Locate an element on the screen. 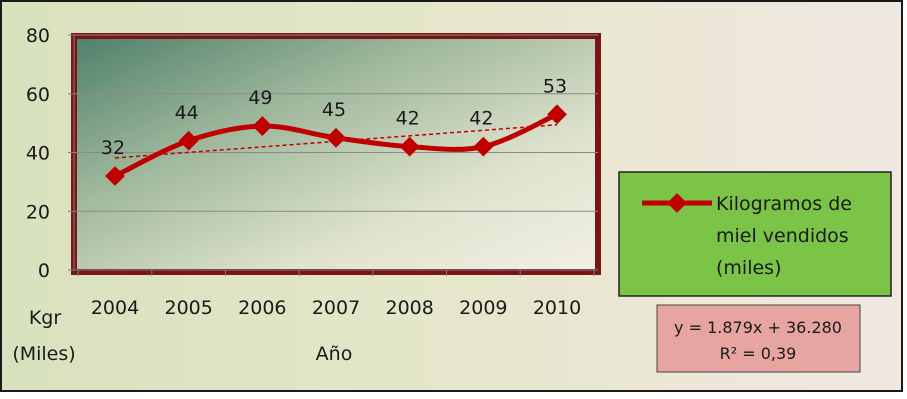 This screenshot has height=399, width=907. trendline-equation: y = 1.879x + 36.280 R² = 0,39 is located at coordinates (758, 338).